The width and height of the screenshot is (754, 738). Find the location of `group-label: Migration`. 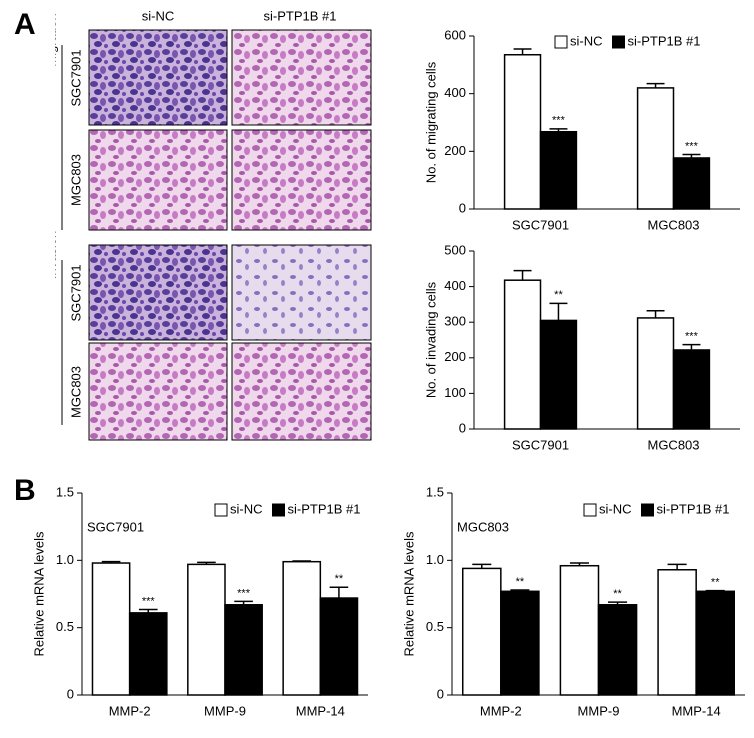

group-label: Migration is located at coordinates (50, 39).